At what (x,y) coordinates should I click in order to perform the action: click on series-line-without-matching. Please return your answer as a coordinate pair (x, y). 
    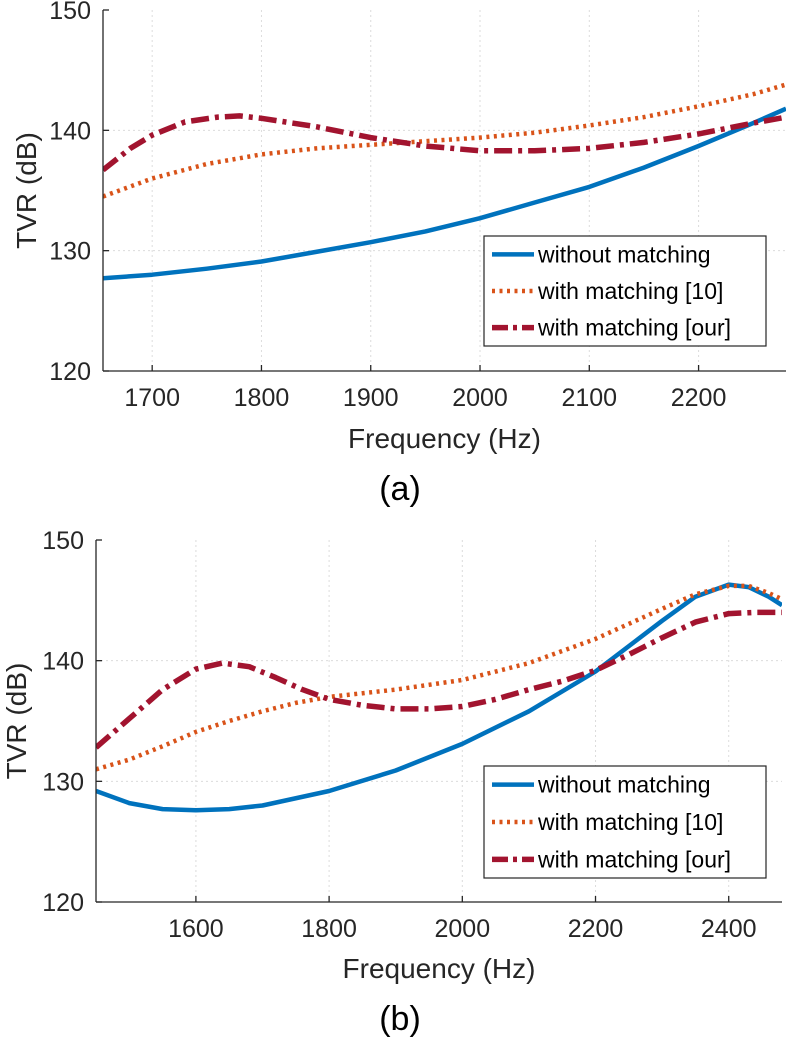
    Looking at the image, I should click on (444, 193).